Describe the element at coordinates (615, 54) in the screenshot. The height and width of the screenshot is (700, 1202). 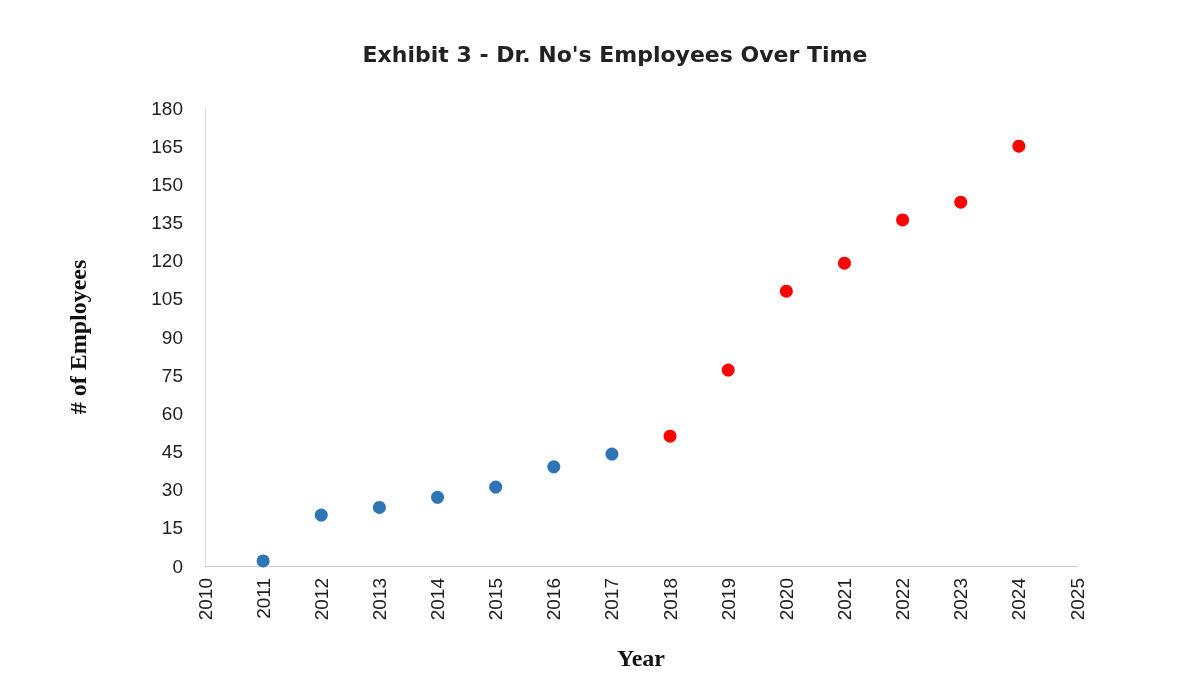
I see `chart-title: Exhibit 3 - Dr. No's Employees Over Time` at that location.